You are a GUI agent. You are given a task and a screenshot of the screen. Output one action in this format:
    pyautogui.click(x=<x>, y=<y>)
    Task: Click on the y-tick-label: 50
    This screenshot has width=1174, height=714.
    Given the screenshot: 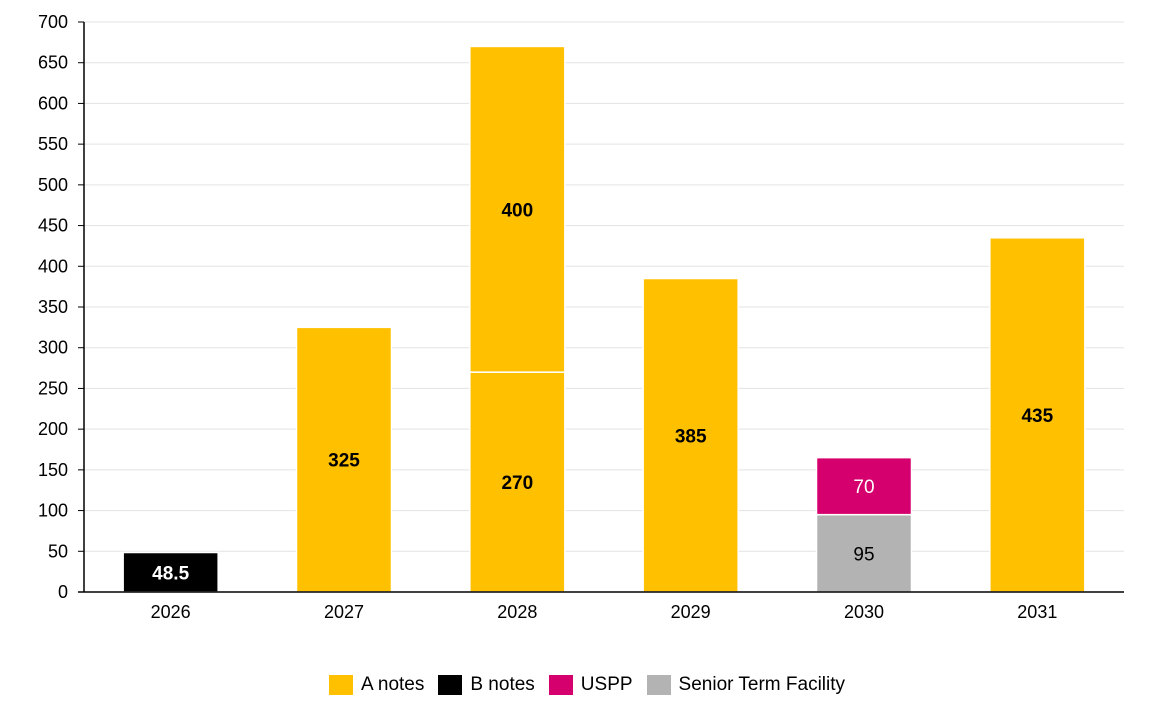 What is the action you would take?
    pyautogui.click(x=58, y=551)
    